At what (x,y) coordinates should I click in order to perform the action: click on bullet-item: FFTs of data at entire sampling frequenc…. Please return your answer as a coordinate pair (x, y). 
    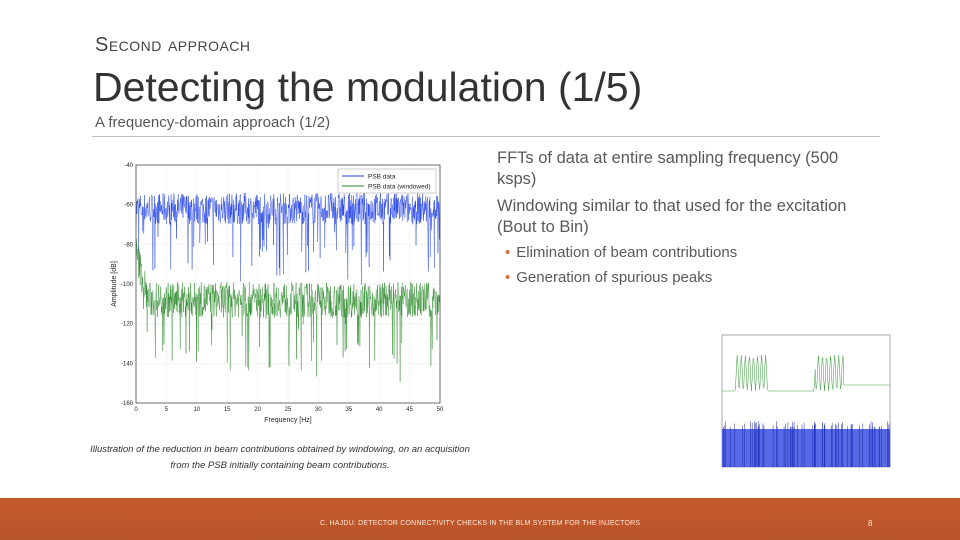
    Looking at the image, I should click on (668, 168).